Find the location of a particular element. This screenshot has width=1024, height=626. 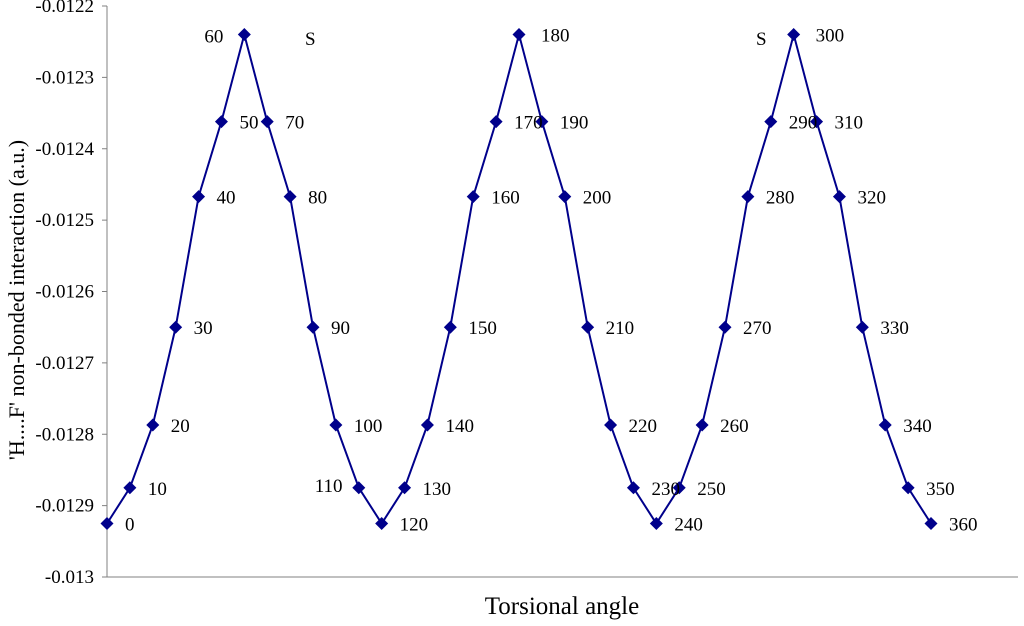

point-label: 160 is located at coordinates (505, 198).